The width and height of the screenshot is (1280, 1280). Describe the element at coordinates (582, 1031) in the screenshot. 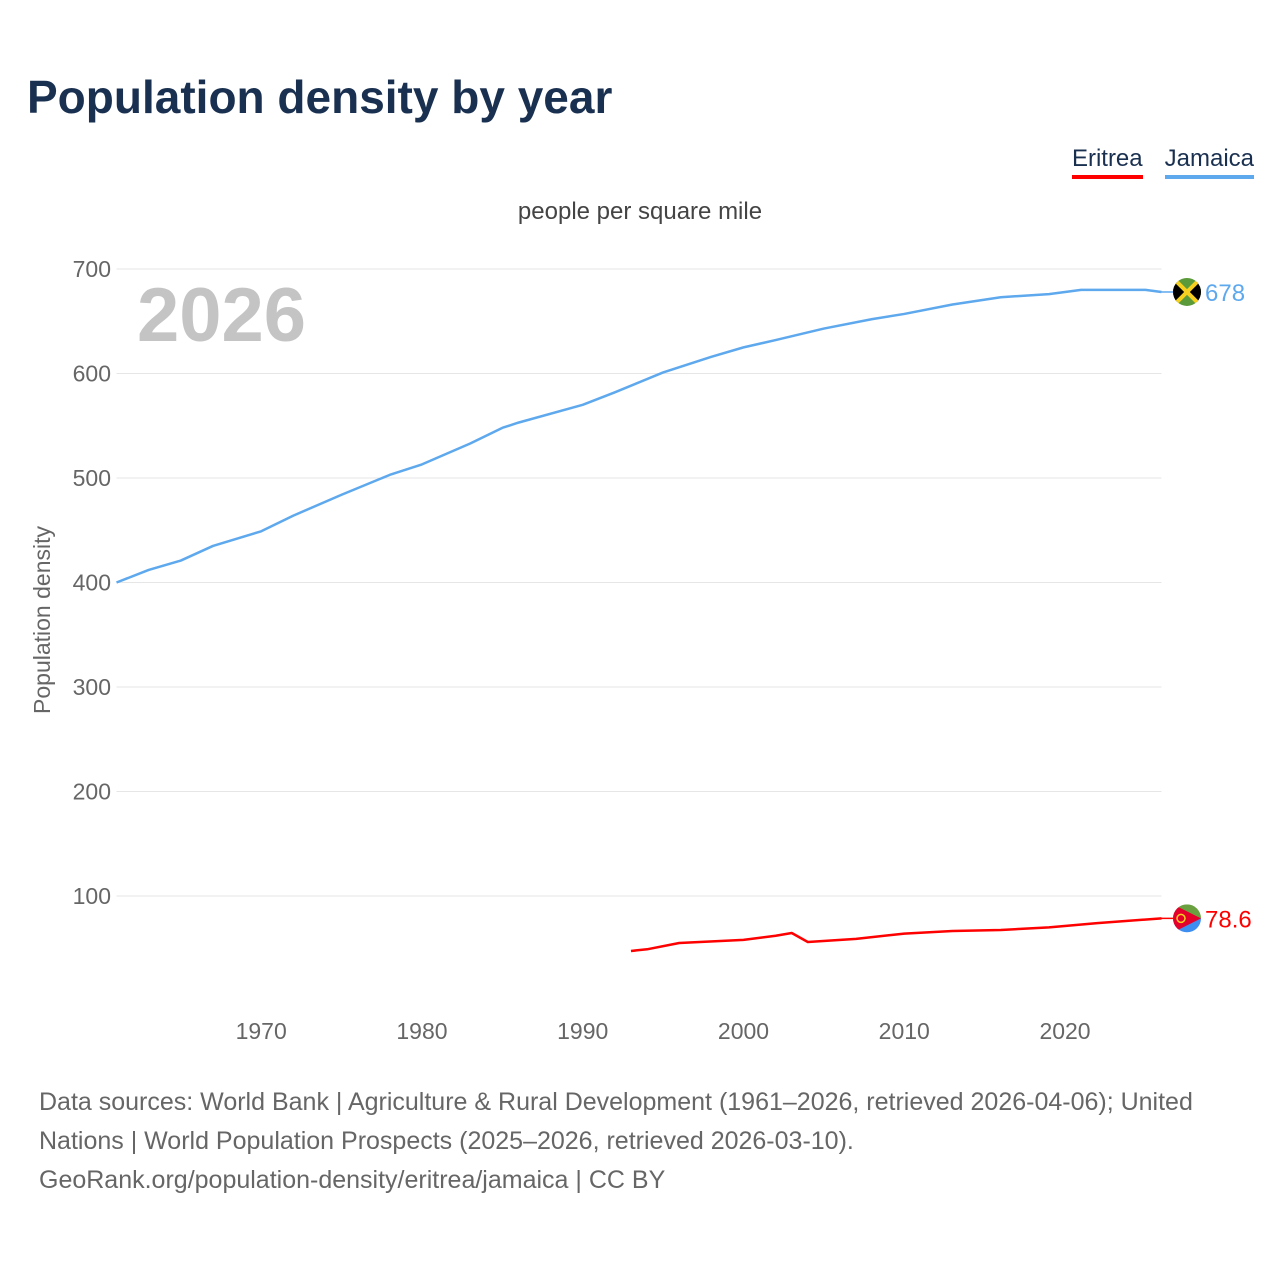

I see `x-tick-label: 1990` at that location.